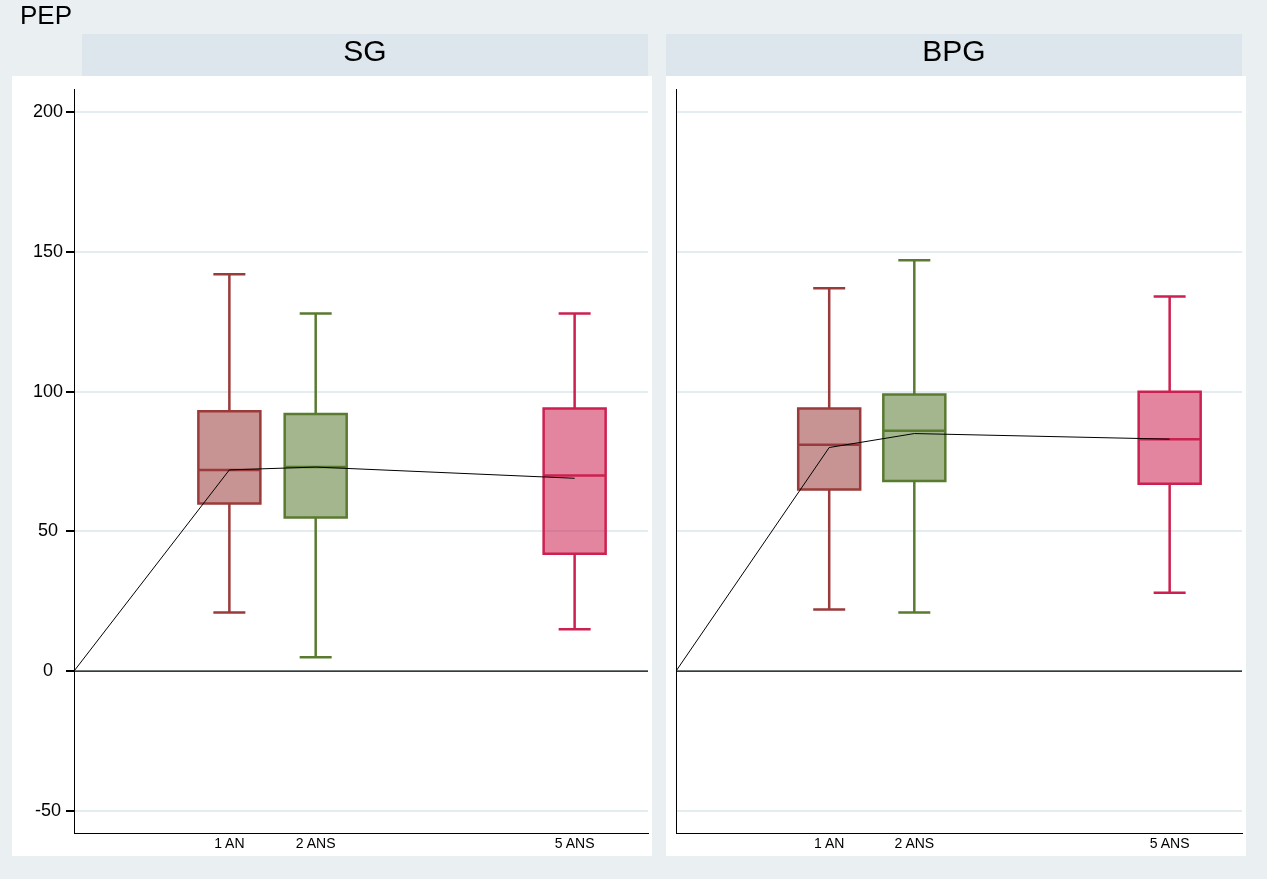 The height and width of the screenshot is (879, 1267). I want to click on y-tick-label: 50, so click(47, 530).